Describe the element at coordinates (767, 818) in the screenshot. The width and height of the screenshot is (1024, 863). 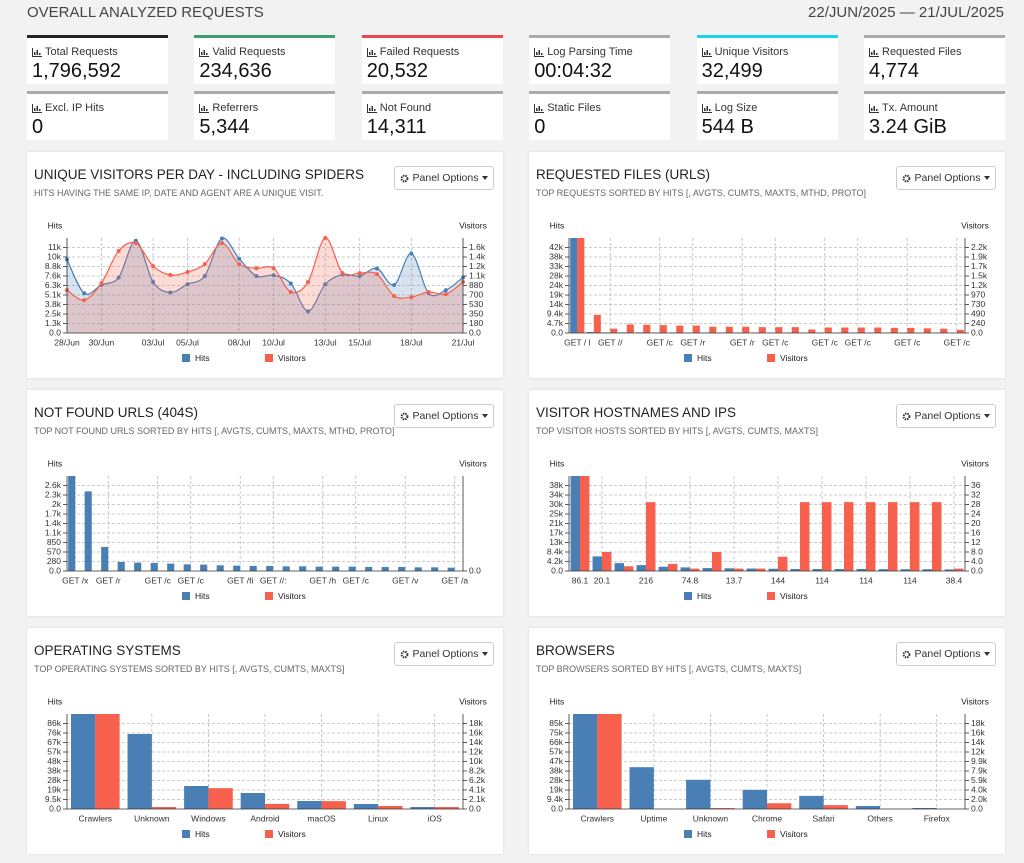
I see `x-tick-label: Chrome` at that location.